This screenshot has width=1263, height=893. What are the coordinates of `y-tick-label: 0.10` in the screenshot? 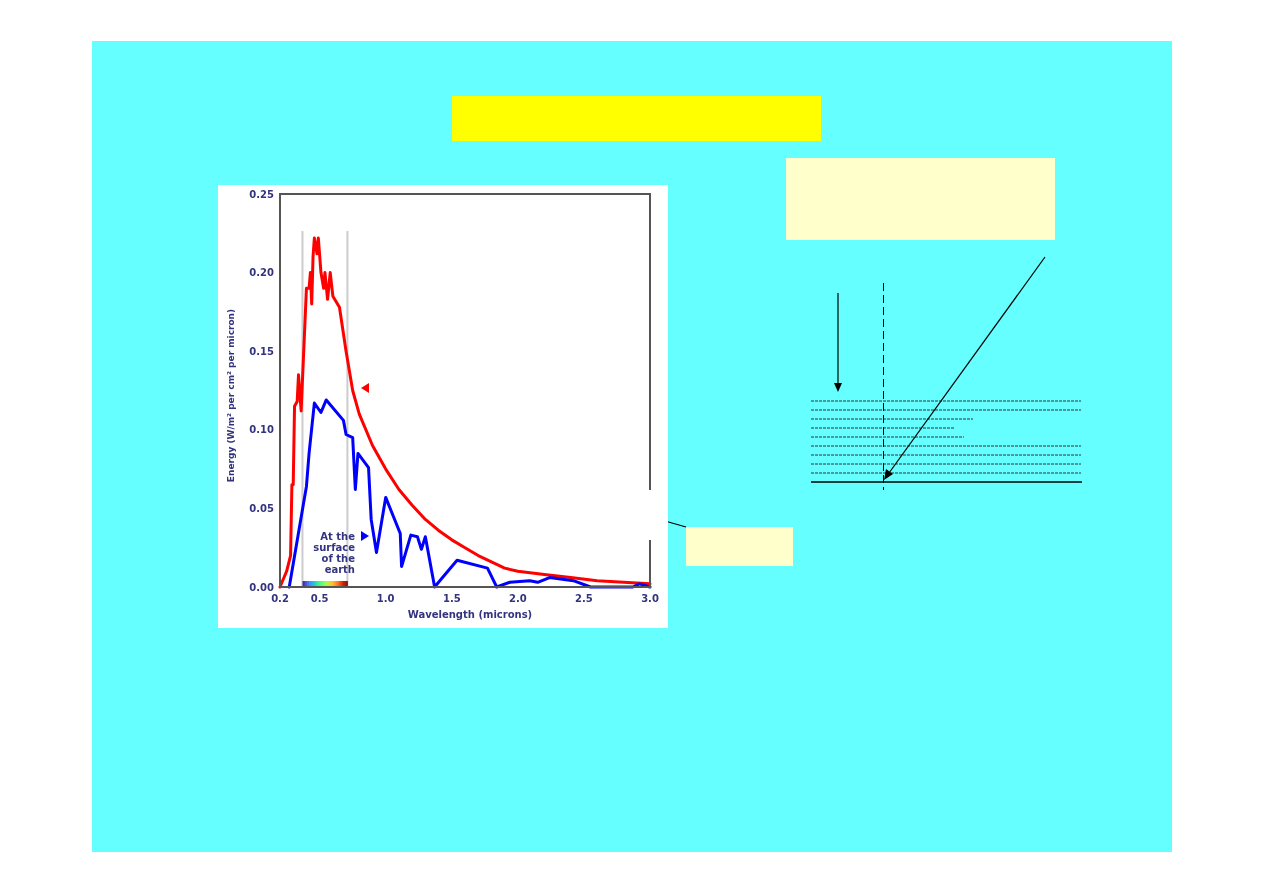 It's located at (262, 430).